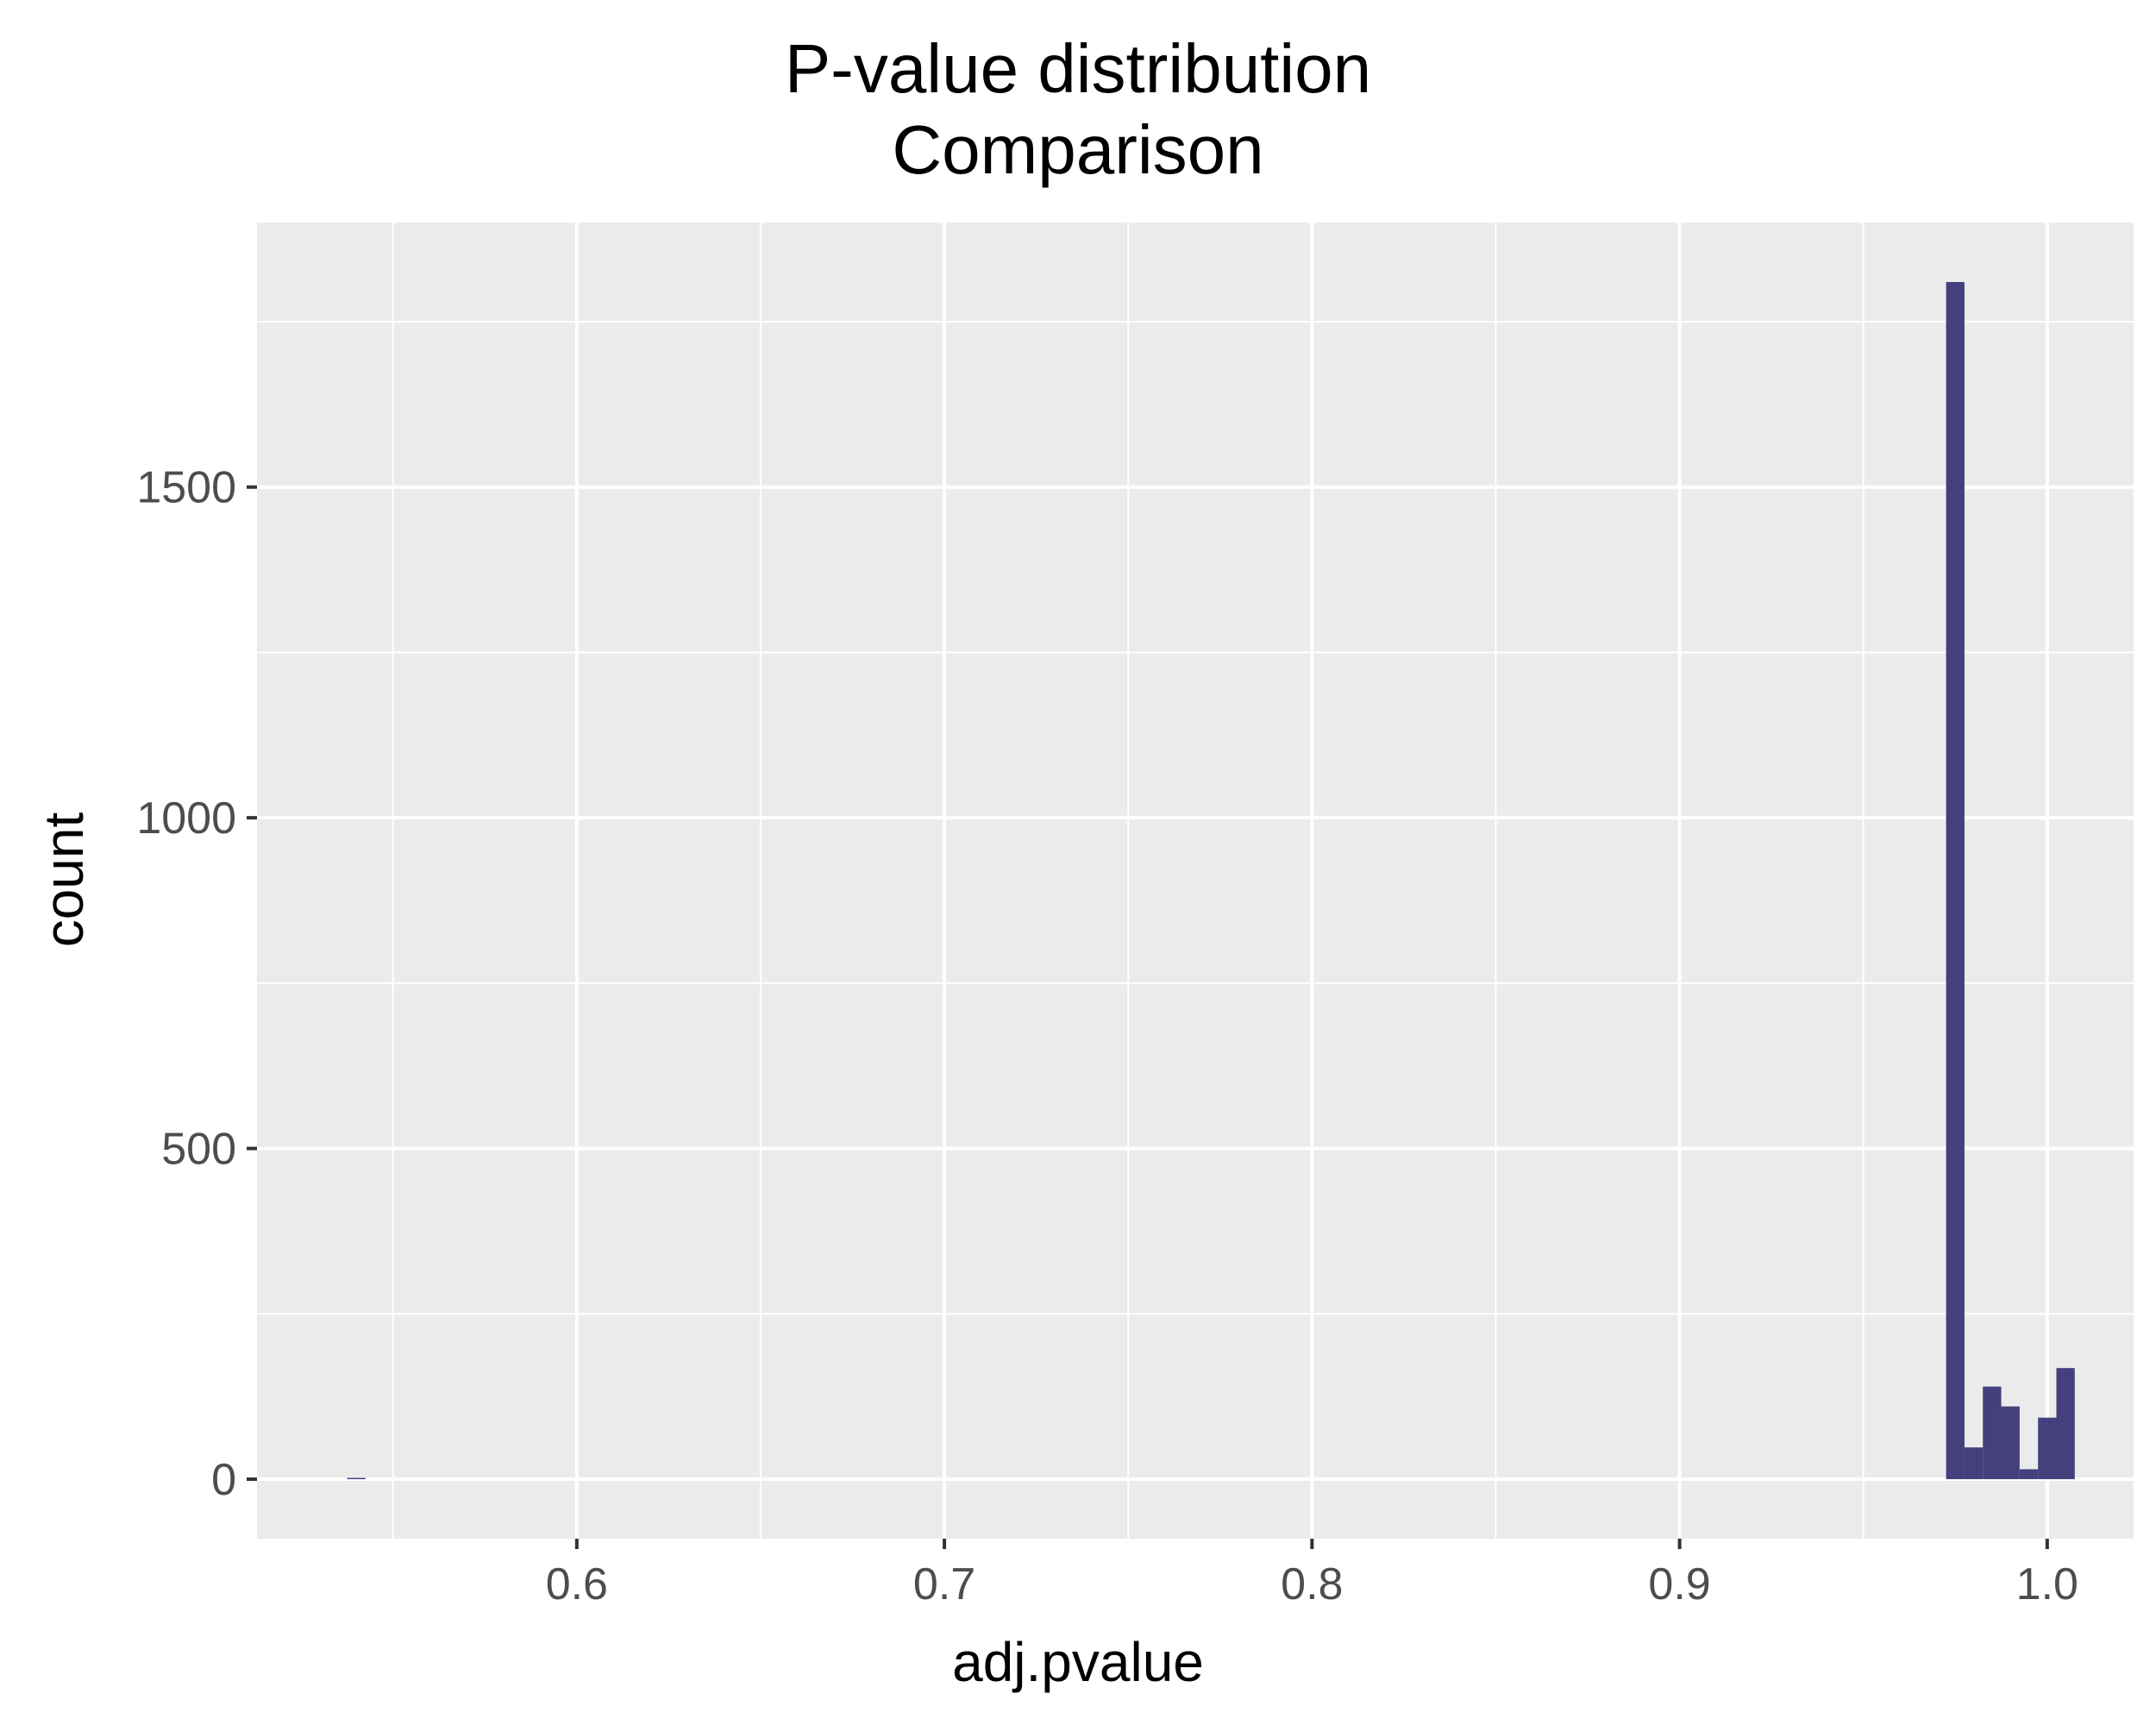 This screenshot has width=2156, height=1725. Describe the element at coordinates (1078, 69) in the screenshot. I see `chart-title-line-1: P-value distribution` at that location.